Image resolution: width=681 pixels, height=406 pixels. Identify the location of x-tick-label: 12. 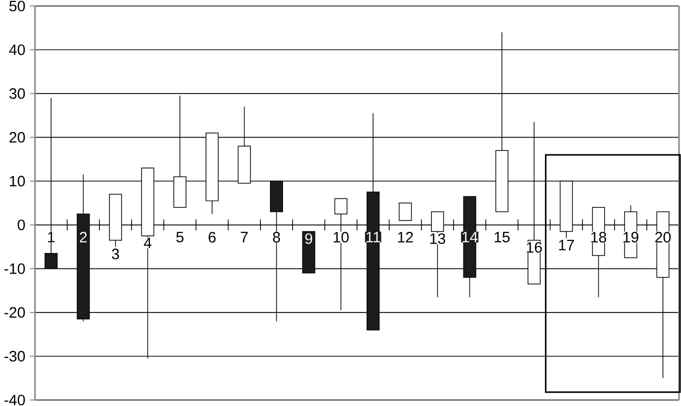
(405, 237).